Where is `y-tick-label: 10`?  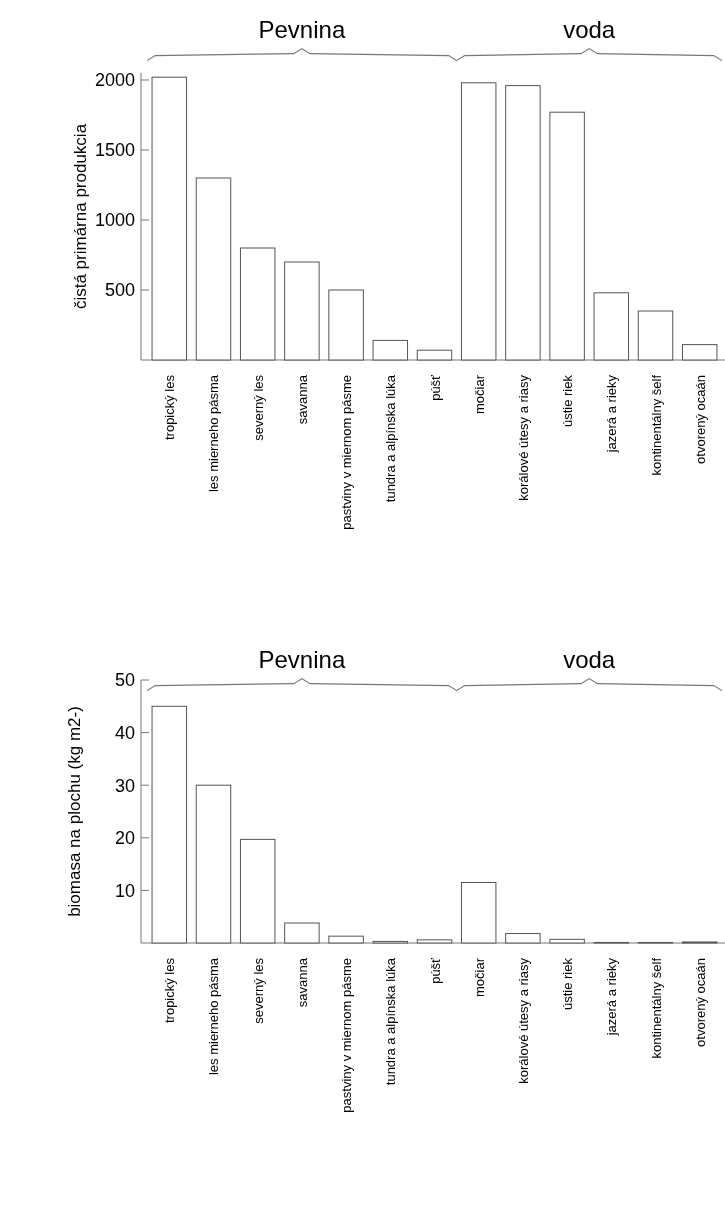
y-tick-label: 10 is located at coordinates (124, 890).